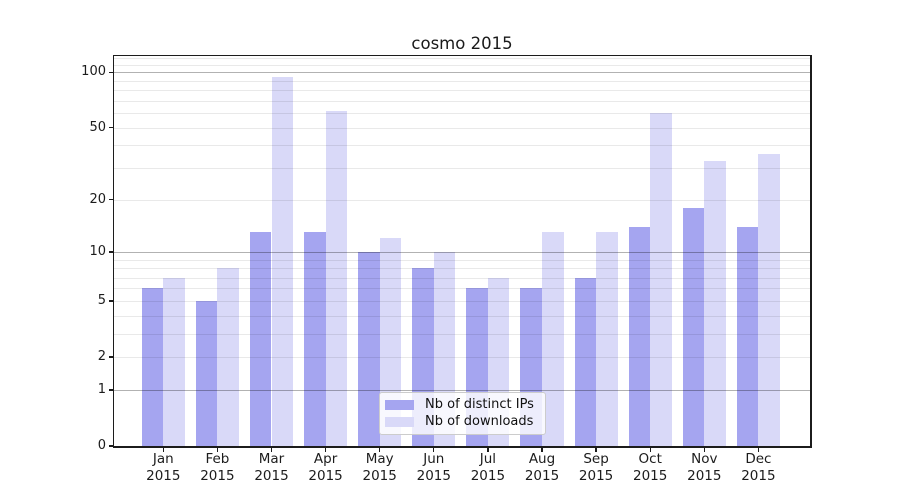  I want to click on bar-distinct-ips-sep, so click(585, 361).